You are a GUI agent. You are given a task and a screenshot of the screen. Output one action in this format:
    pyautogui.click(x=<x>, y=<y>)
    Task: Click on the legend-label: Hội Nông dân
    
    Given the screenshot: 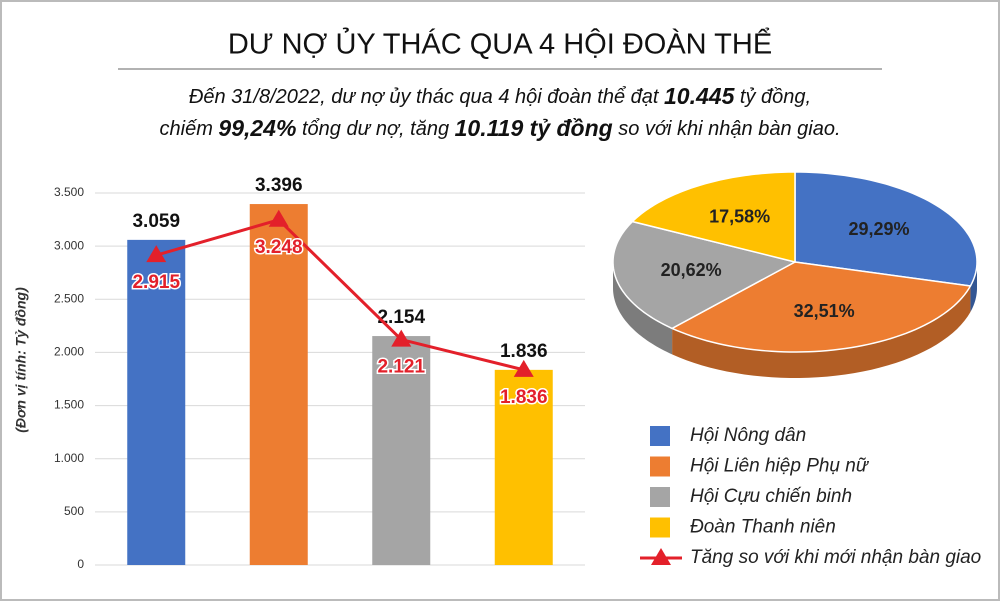 What is the action you would take?
    pyautogui.click(x=748, y=435)
    